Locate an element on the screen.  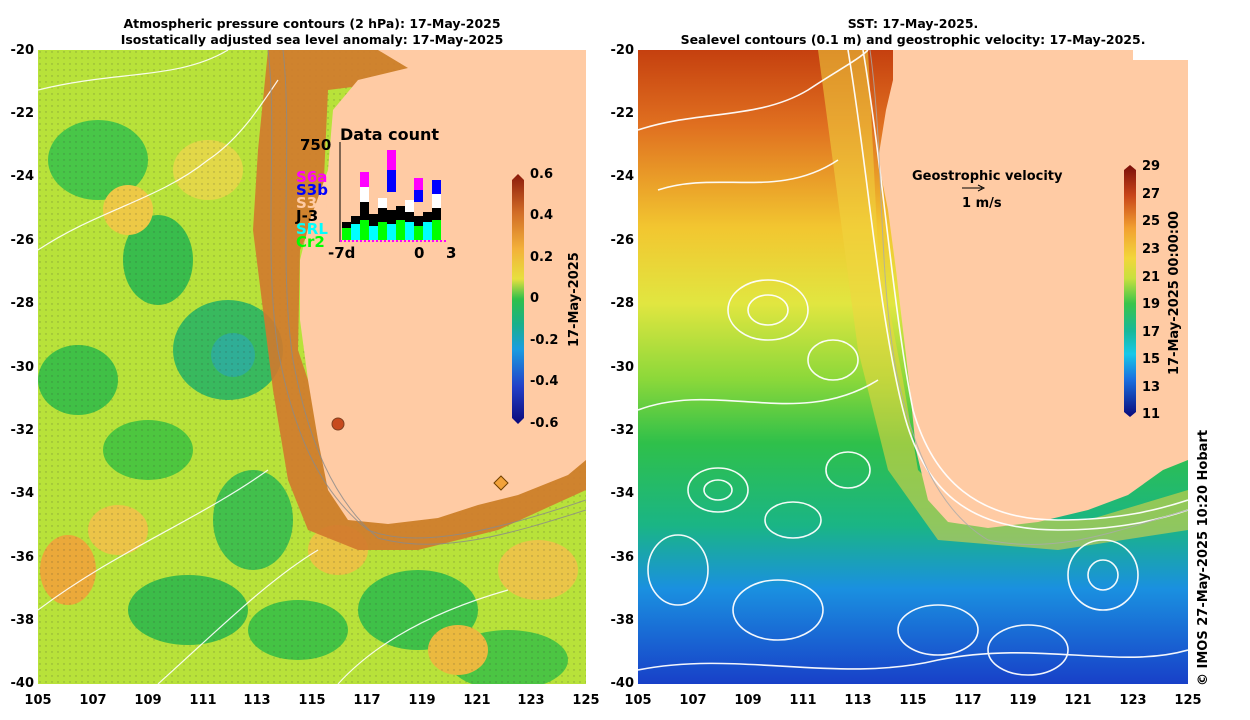
inset-ymax: 750 is located at coordinates (316, 145).